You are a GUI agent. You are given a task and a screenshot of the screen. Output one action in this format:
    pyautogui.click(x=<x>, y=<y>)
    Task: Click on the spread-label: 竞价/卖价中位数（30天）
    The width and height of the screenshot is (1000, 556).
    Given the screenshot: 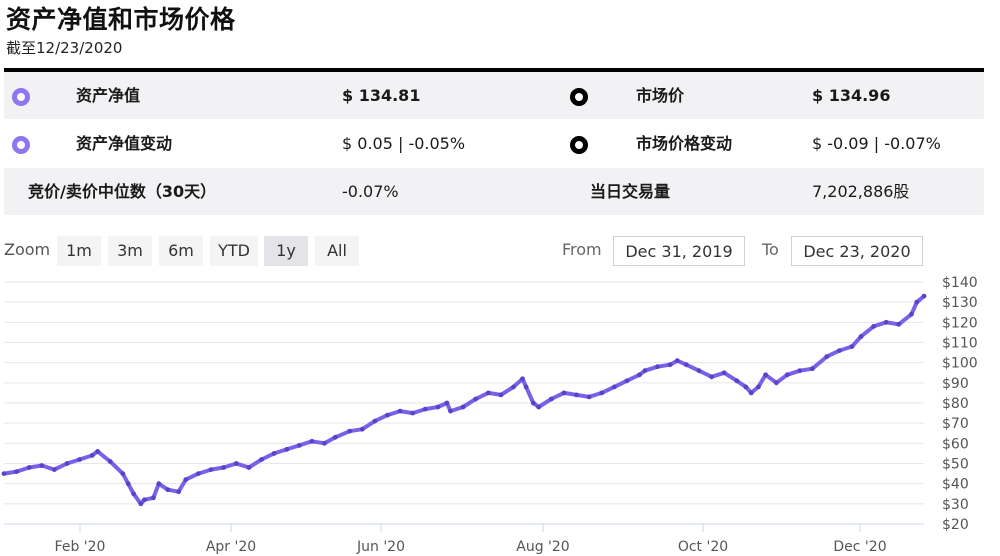 What is the action you would take?
    pyautogui.click(x=122, y=191)
    